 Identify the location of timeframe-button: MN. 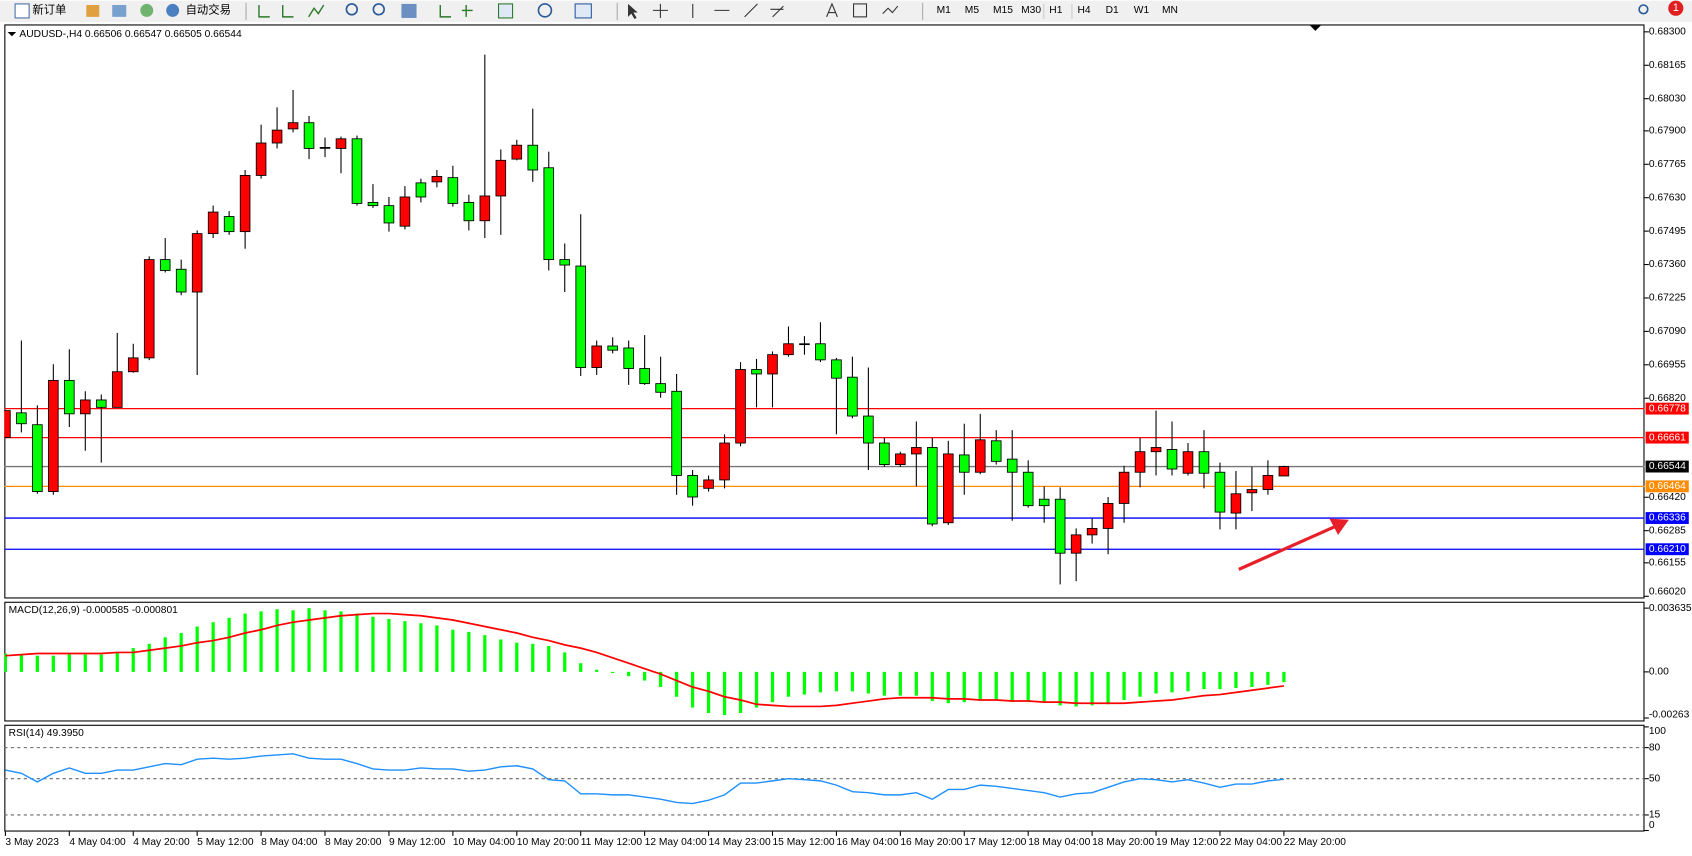
(1170, 10).